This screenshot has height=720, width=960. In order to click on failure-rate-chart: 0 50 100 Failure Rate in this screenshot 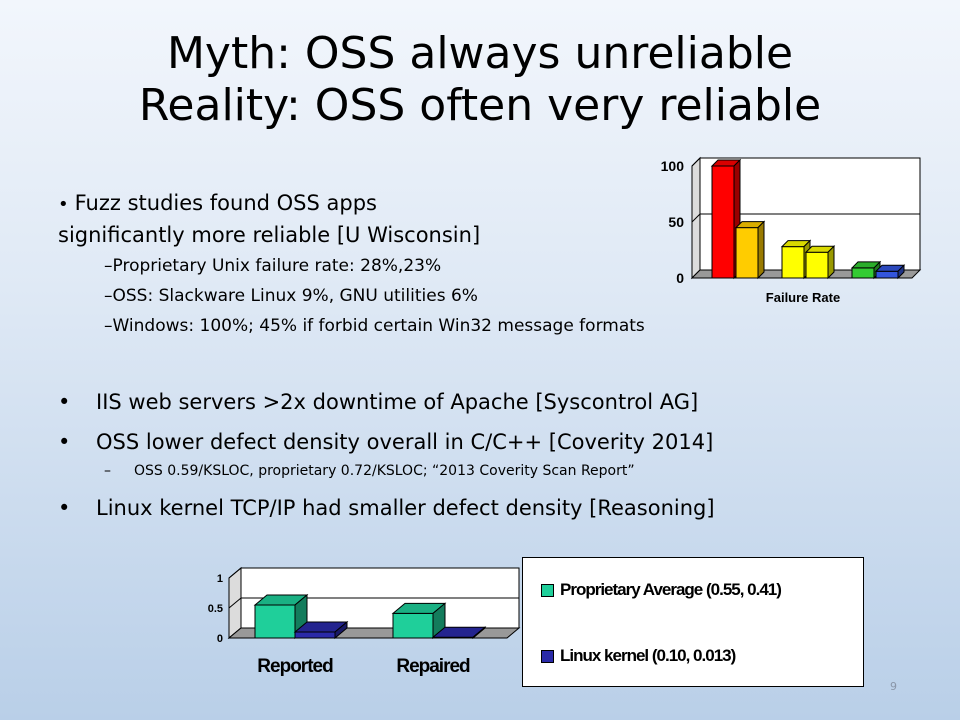, I will do `click(791, 230)`.